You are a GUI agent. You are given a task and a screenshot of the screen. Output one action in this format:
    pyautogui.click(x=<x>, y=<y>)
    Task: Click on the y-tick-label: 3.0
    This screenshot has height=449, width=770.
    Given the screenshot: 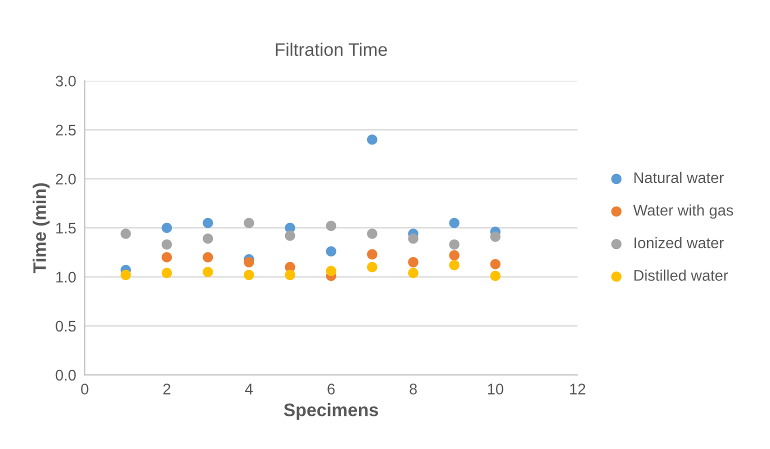 What is the action you would take?
    pyautogui.click(x=66, y=81)
    